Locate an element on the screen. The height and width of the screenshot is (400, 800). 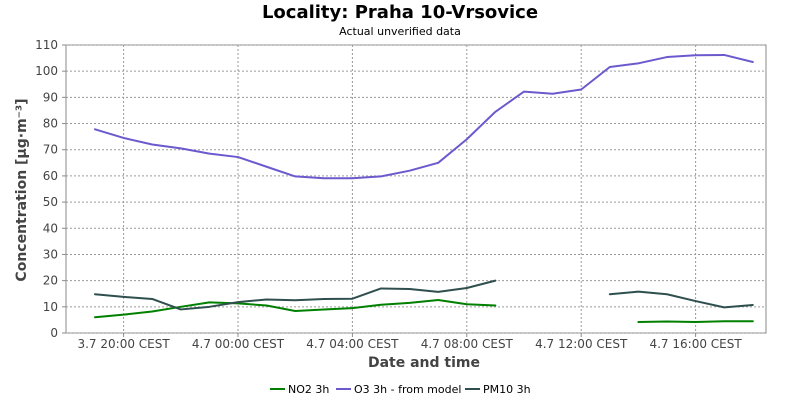
y-tick-label: 90 is located at coordinates (50, 97).